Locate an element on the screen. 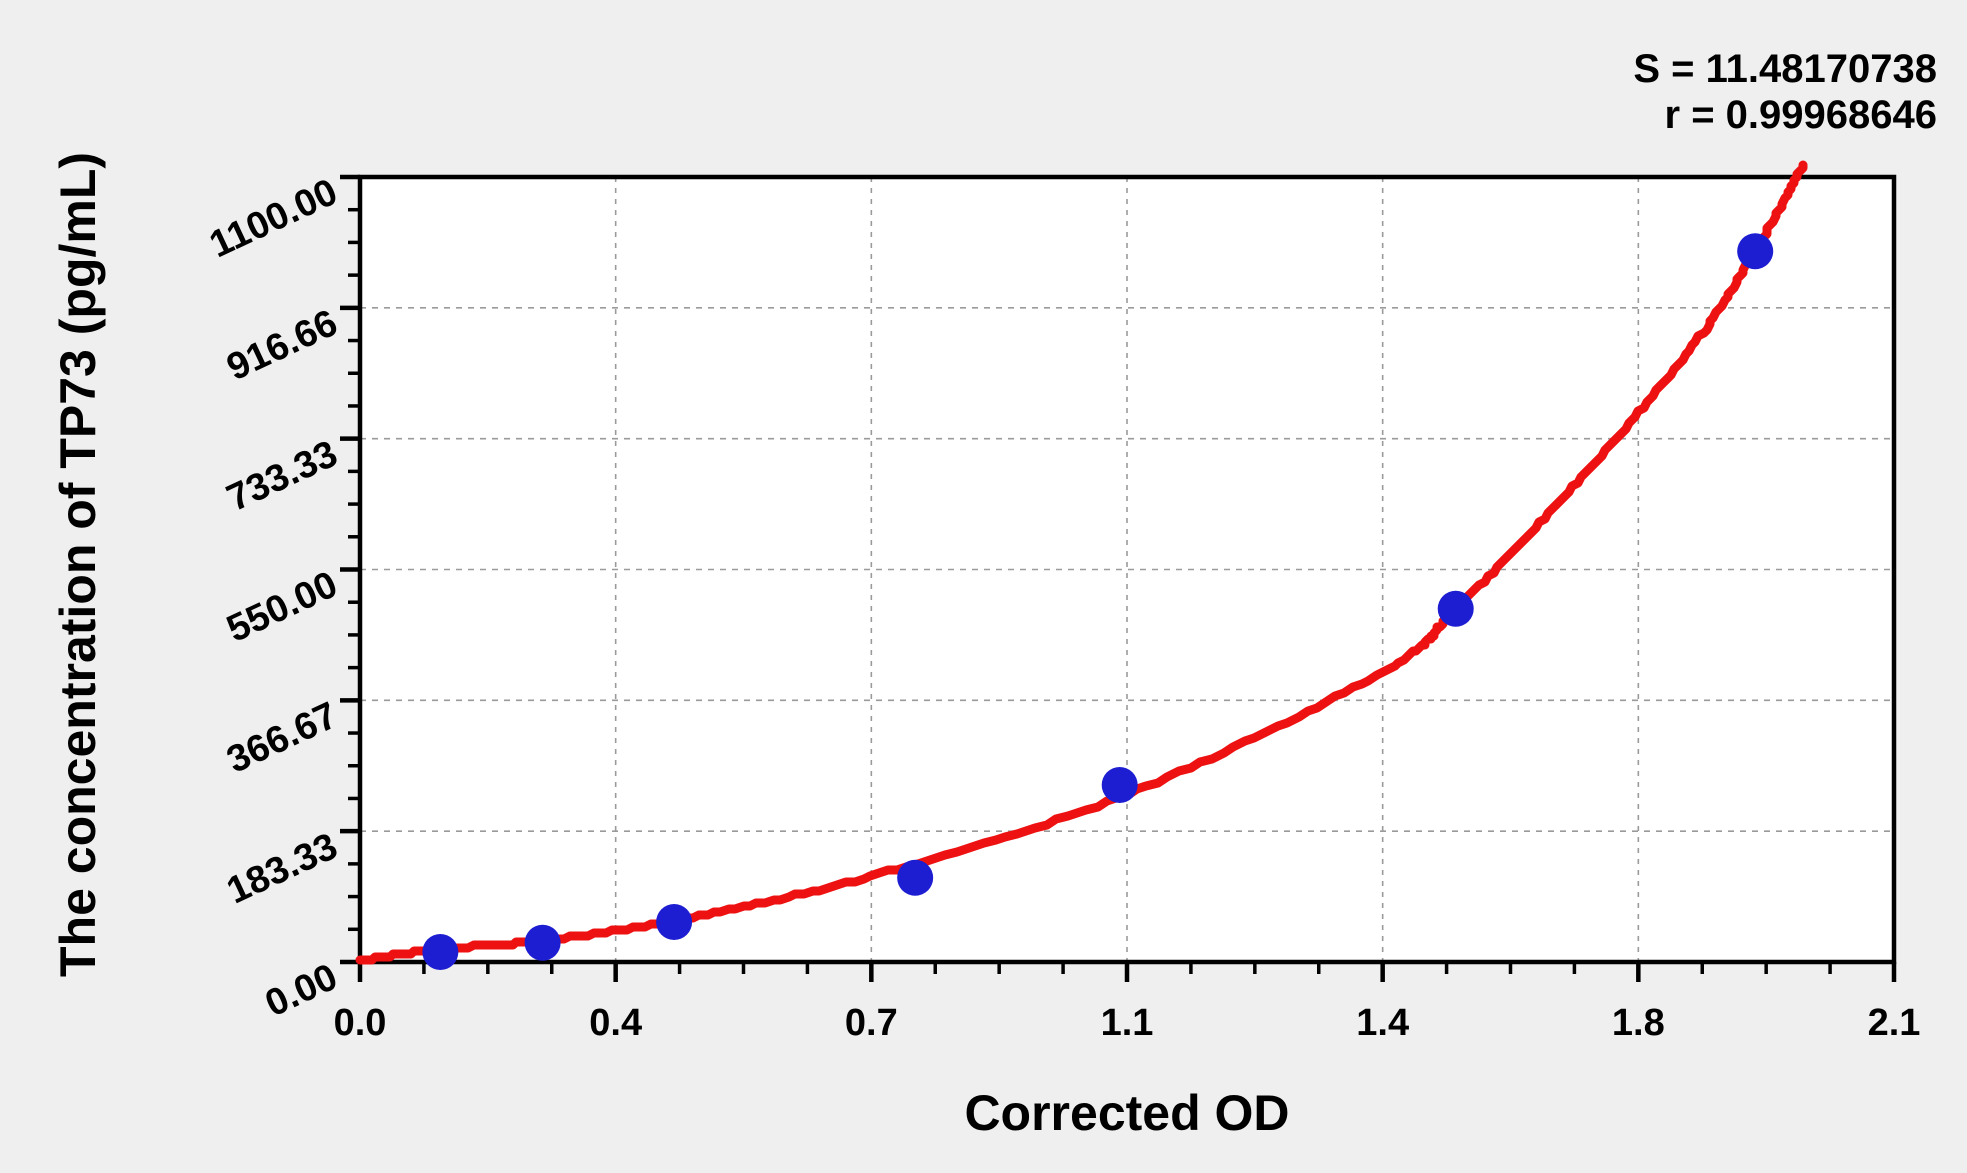  y-tick-label: 1100.00 is located at coordinates (273, 218).